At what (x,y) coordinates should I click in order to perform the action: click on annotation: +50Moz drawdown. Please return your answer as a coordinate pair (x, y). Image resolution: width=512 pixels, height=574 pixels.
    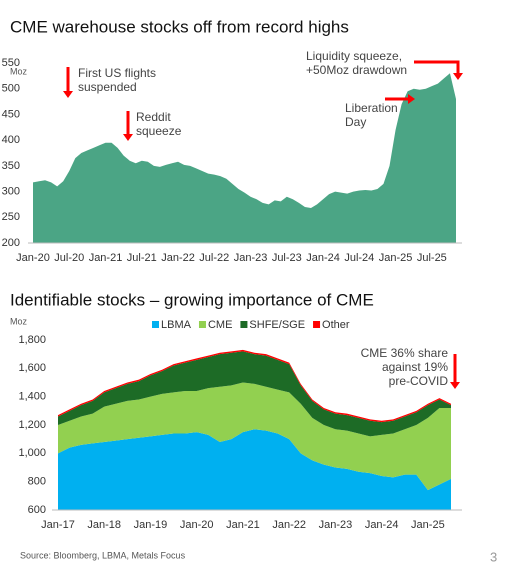
    Looking at the image, I should click on (356, 70).